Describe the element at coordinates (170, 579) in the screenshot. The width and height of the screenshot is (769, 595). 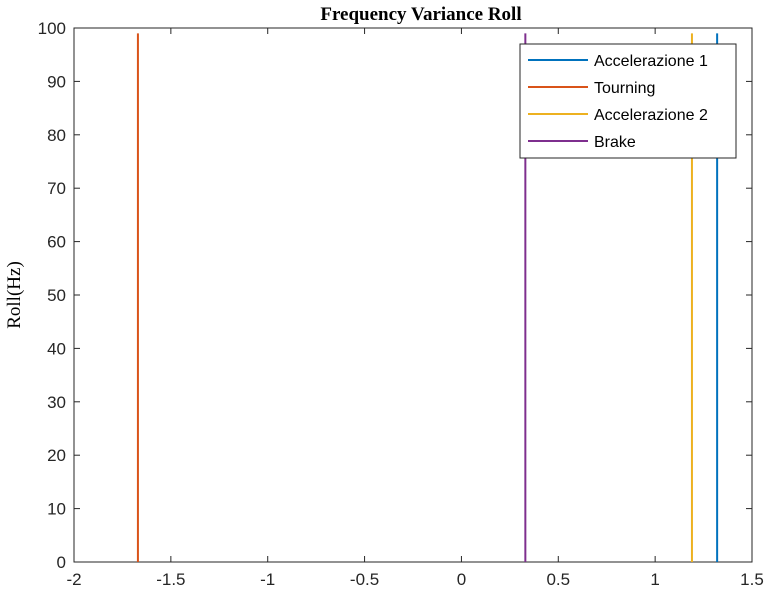
I see `x-tick-label: -1.5` at that location.